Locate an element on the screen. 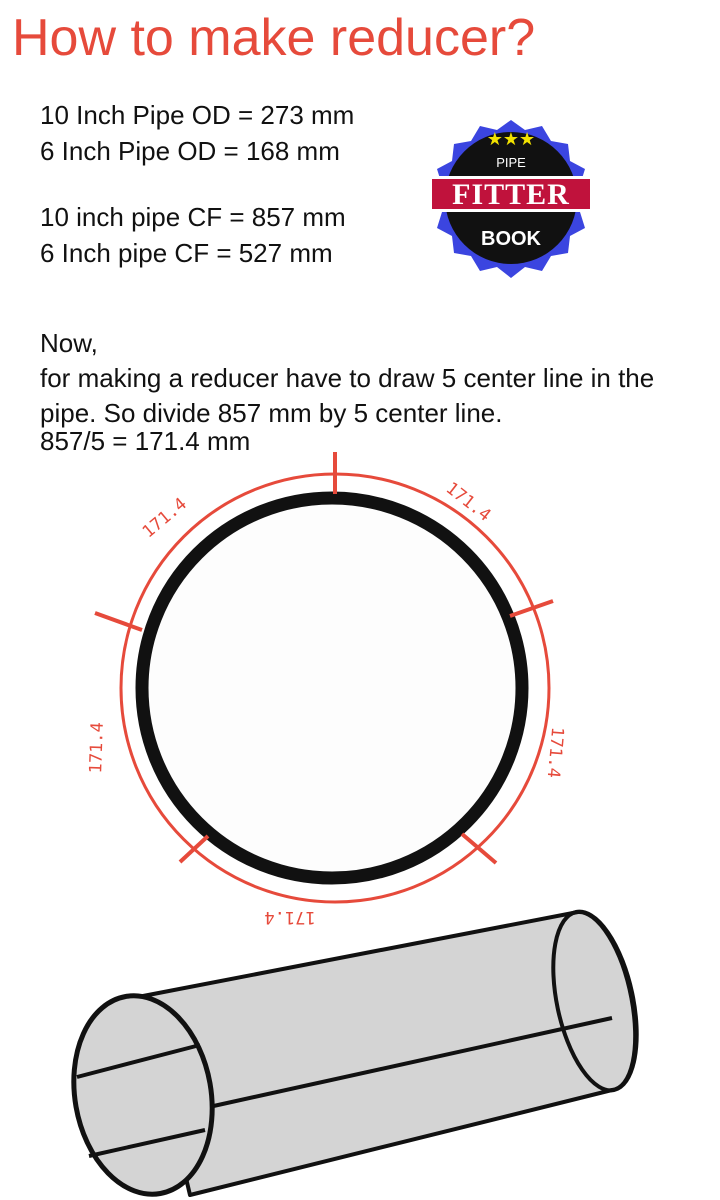  center-mark-bottom-right is located at coordinates (479, 848).